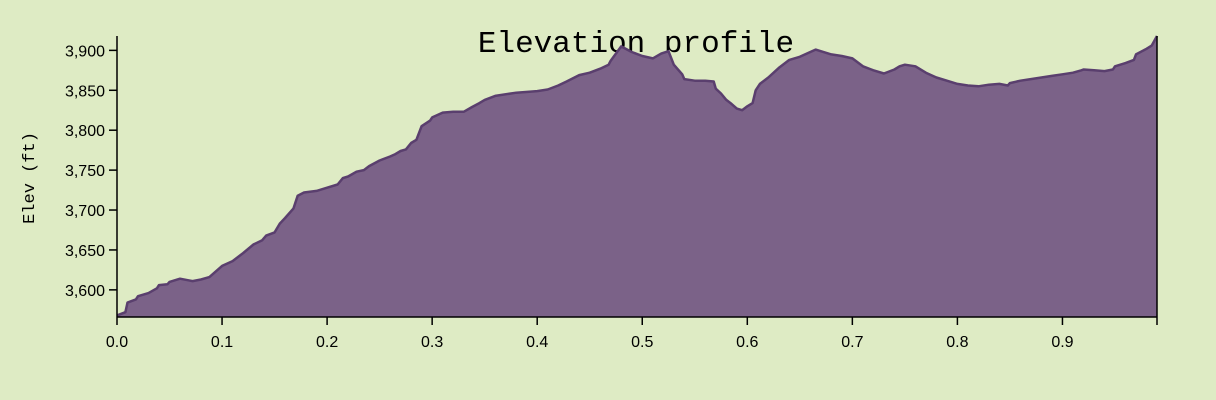 The height and width of the screenshot is (400, 1216). Describe the element at coordinates (30, 178) in the screenshot. I see `y-axis-label: Elev (ft)` at that location.